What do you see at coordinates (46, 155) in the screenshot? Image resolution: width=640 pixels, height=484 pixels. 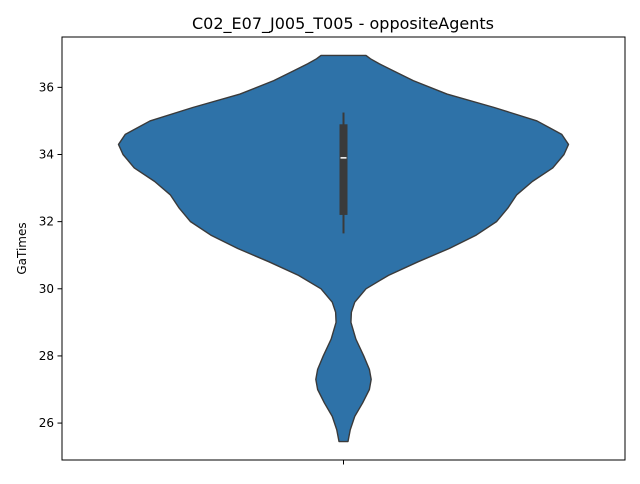 I see `y-tick-label: 34` at bounding box center [46, 155].